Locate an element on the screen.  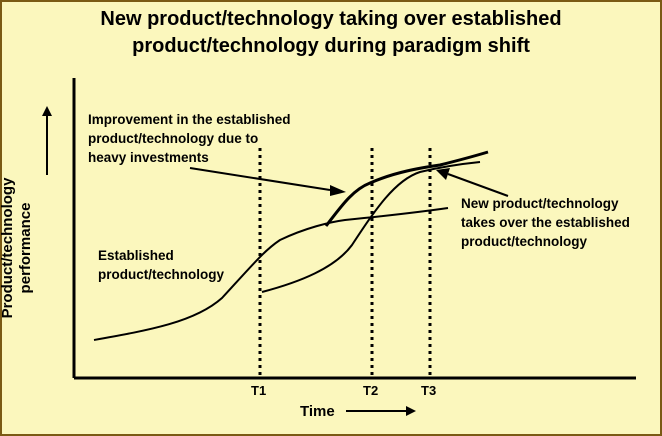
improvement-line-2: product/technology due to is located at coordinates (173, 138).